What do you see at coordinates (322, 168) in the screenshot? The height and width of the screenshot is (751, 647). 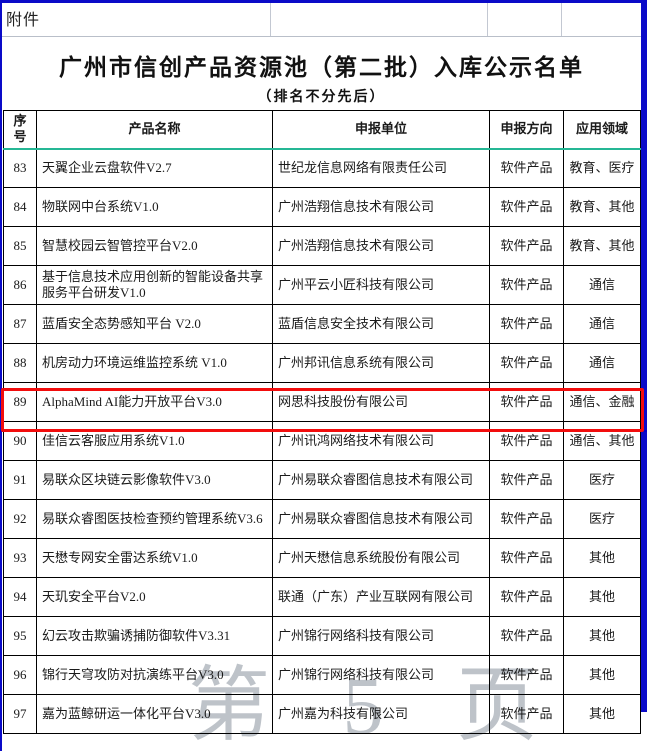 I see `table-row: 83 天翼企业云盘软件V2.7 世纪龙信息网络有限责任公司 软件产品 教育、医疗` at bounding box center [322, 168].